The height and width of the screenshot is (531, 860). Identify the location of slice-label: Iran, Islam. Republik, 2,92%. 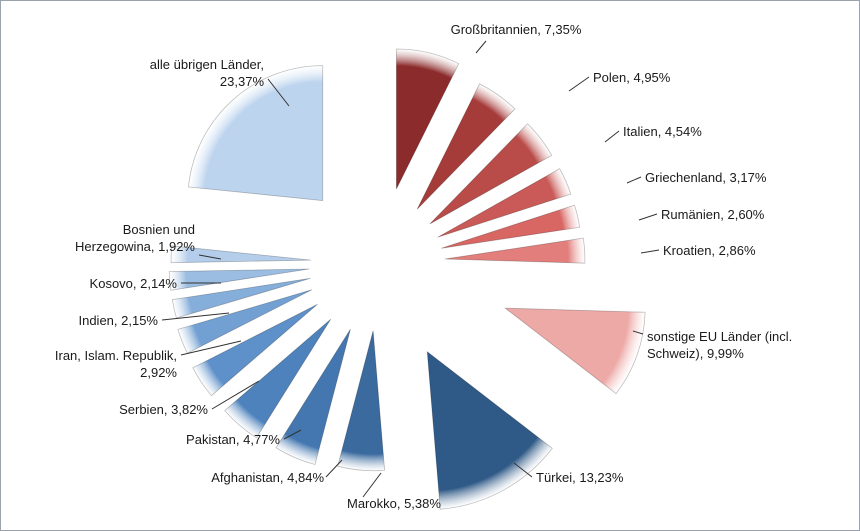
(116, 364).